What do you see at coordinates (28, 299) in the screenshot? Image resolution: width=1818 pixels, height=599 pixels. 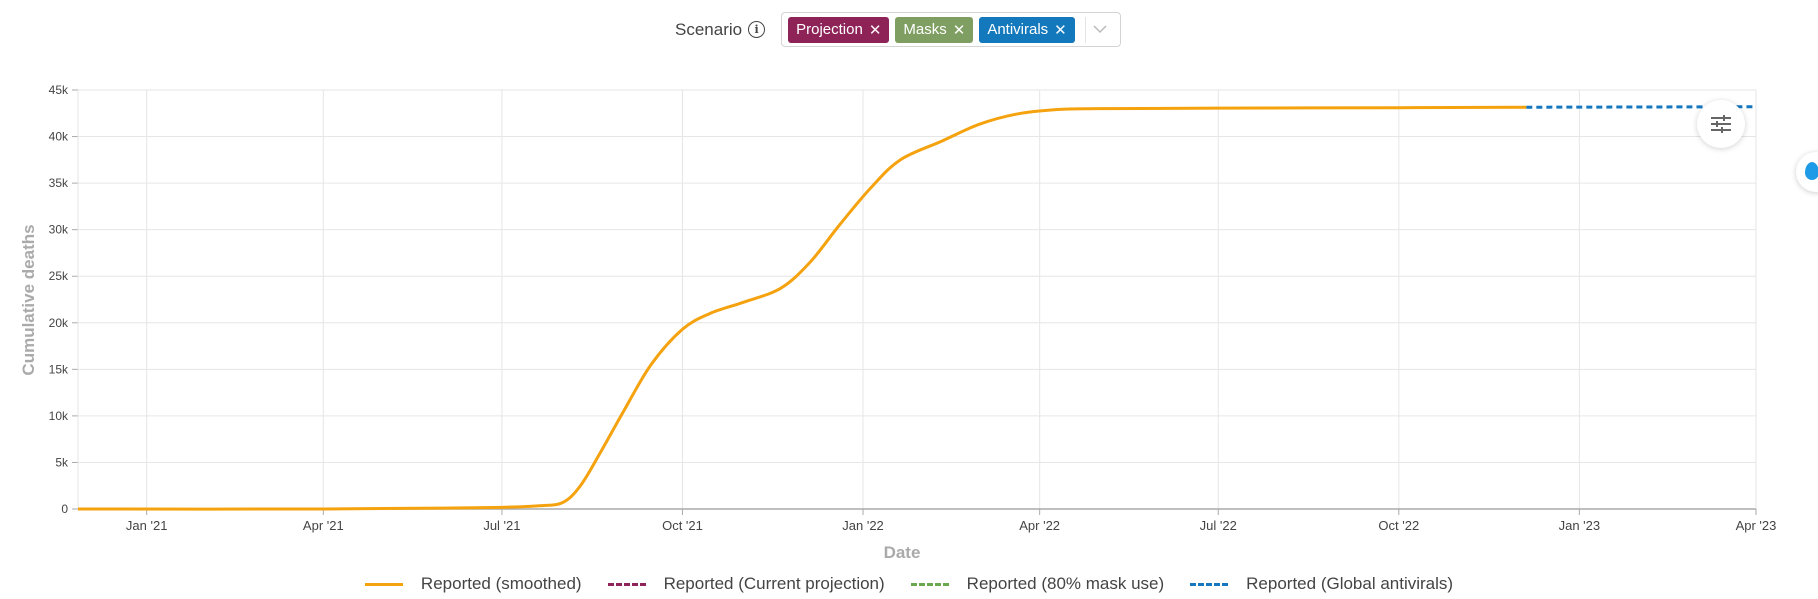 I see `y-axis-label: Cumulative deaths` at bounding box center [28, 299].